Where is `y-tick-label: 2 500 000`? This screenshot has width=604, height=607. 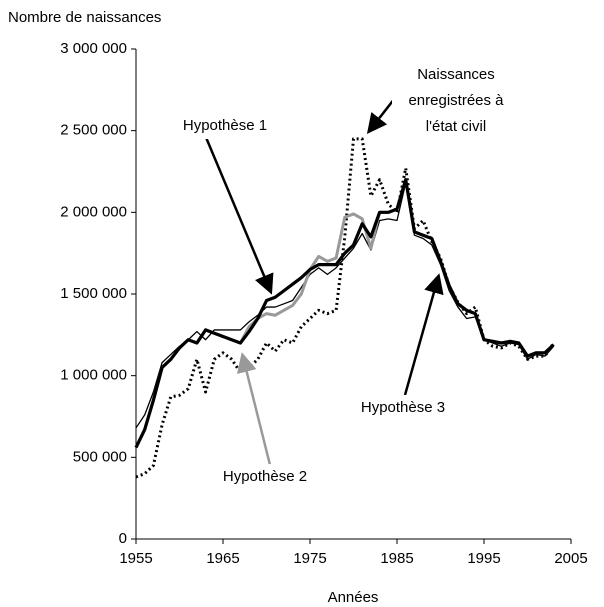 y-tick-label: 2 500 000 is located at coordinates (93, 130).